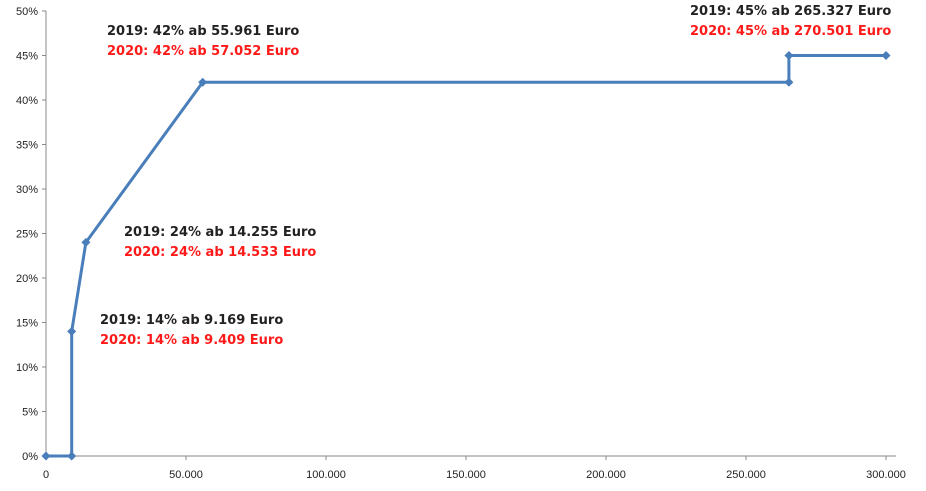 The image size is (926, 491). Describe the element at coordinates (326, 475) in the screenshot. I see `x-tick-label: 100.000` at that location.